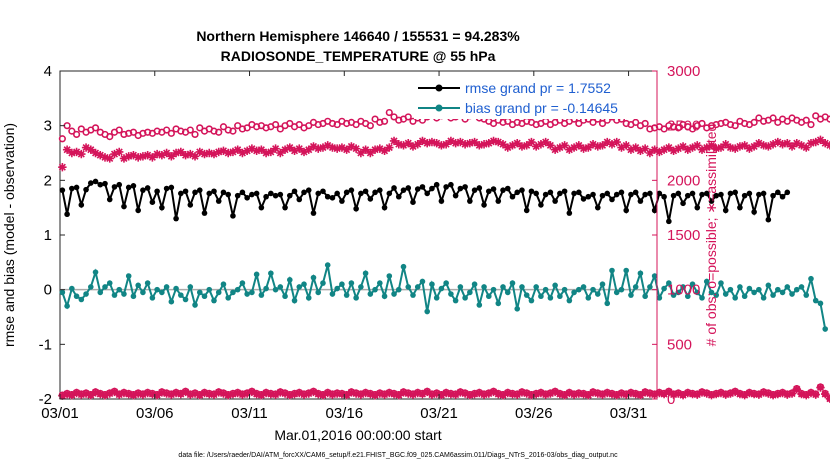  Describe the element at coordinates (439, 88) in the screenshot. I see `legend-rmse-marker` at that location.